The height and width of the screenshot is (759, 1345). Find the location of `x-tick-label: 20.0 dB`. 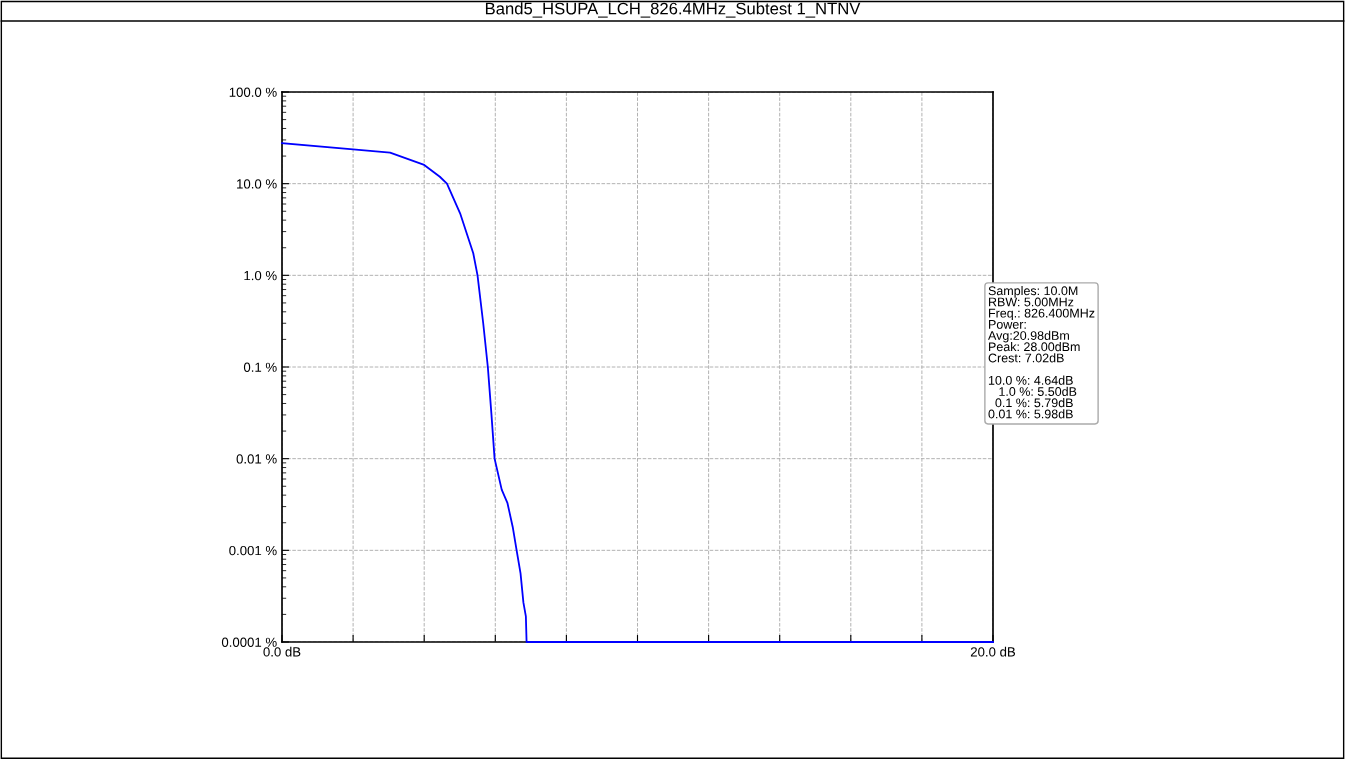

x-tick-label: 20.0 dB is located at coordinates (993, 651).